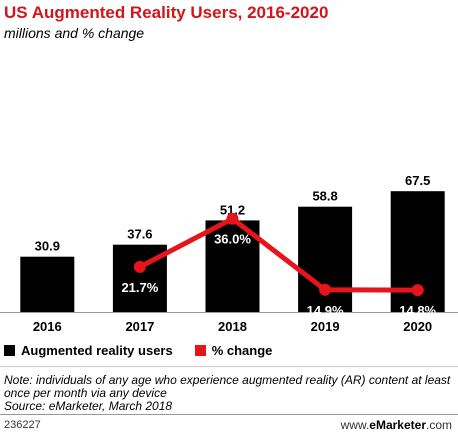 This screenshot has height=434, width=458. Describe the element at coordinates (417, 290) in the screenshot. I see `change-point-2020` at that location.